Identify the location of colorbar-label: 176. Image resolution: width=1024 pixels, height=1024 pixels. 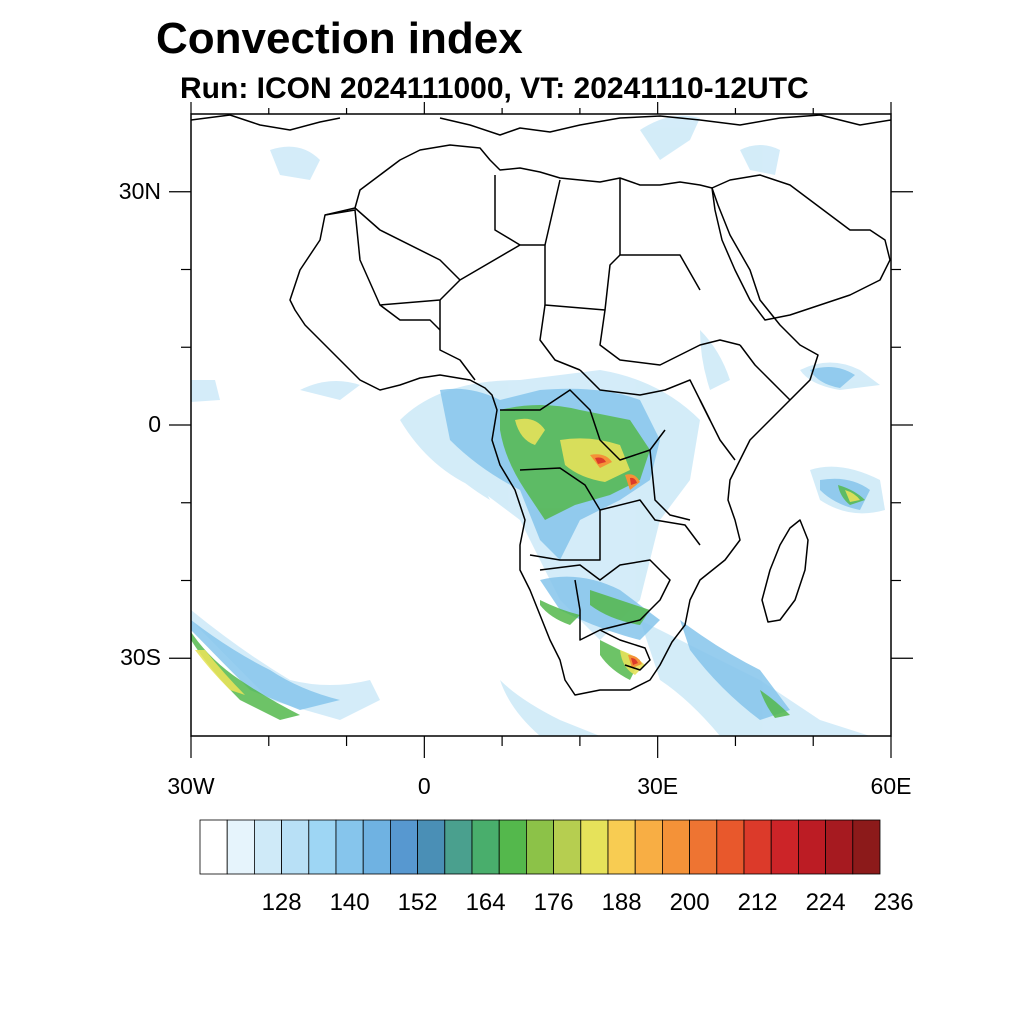
(553, 902).